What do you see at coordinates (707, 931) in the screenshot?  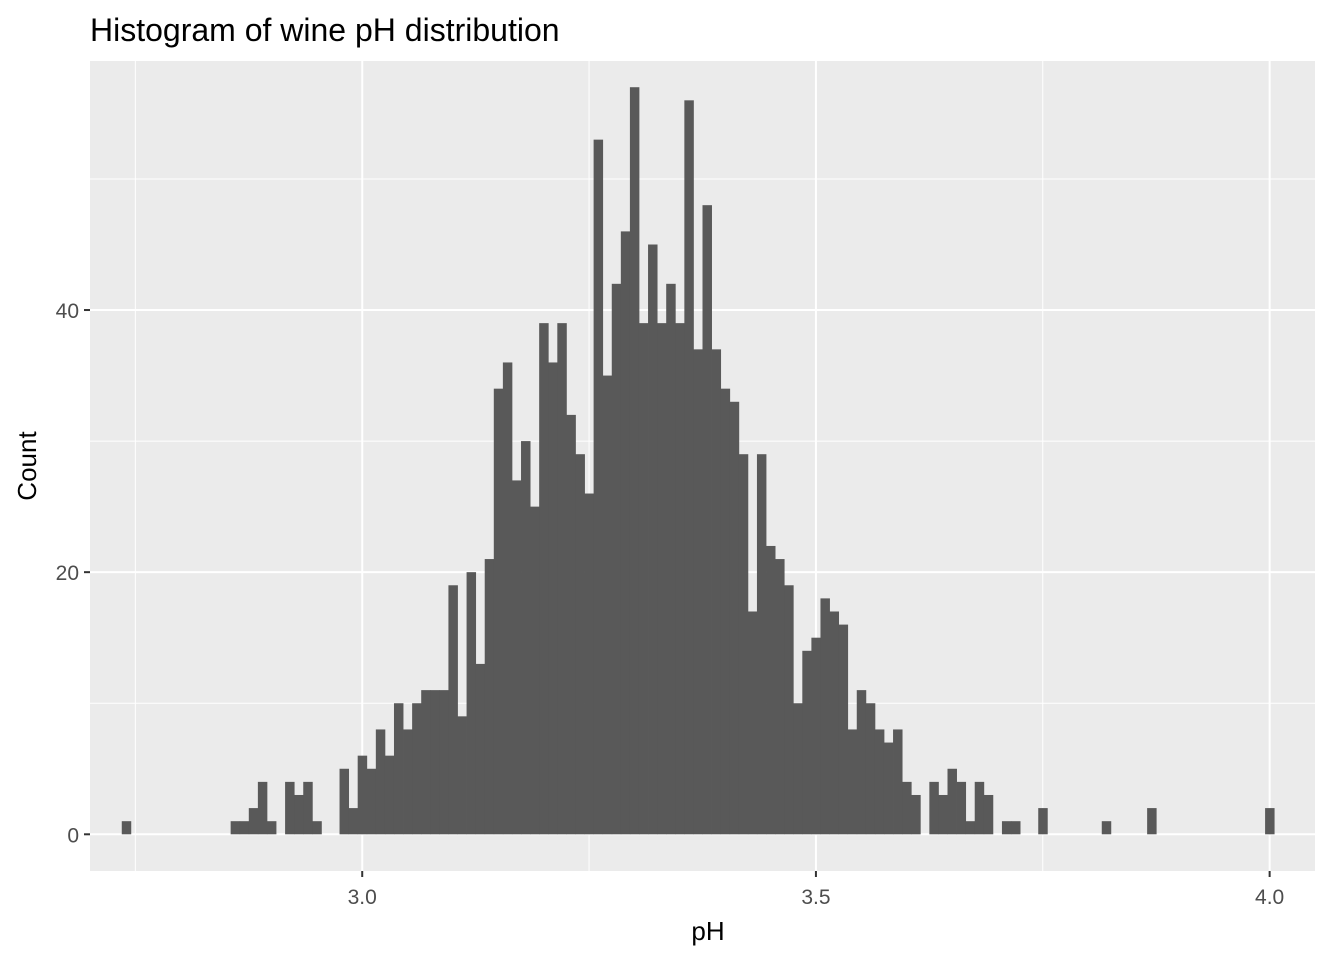 I see `x-axis-label: pH` at bounding box center [707, 931].